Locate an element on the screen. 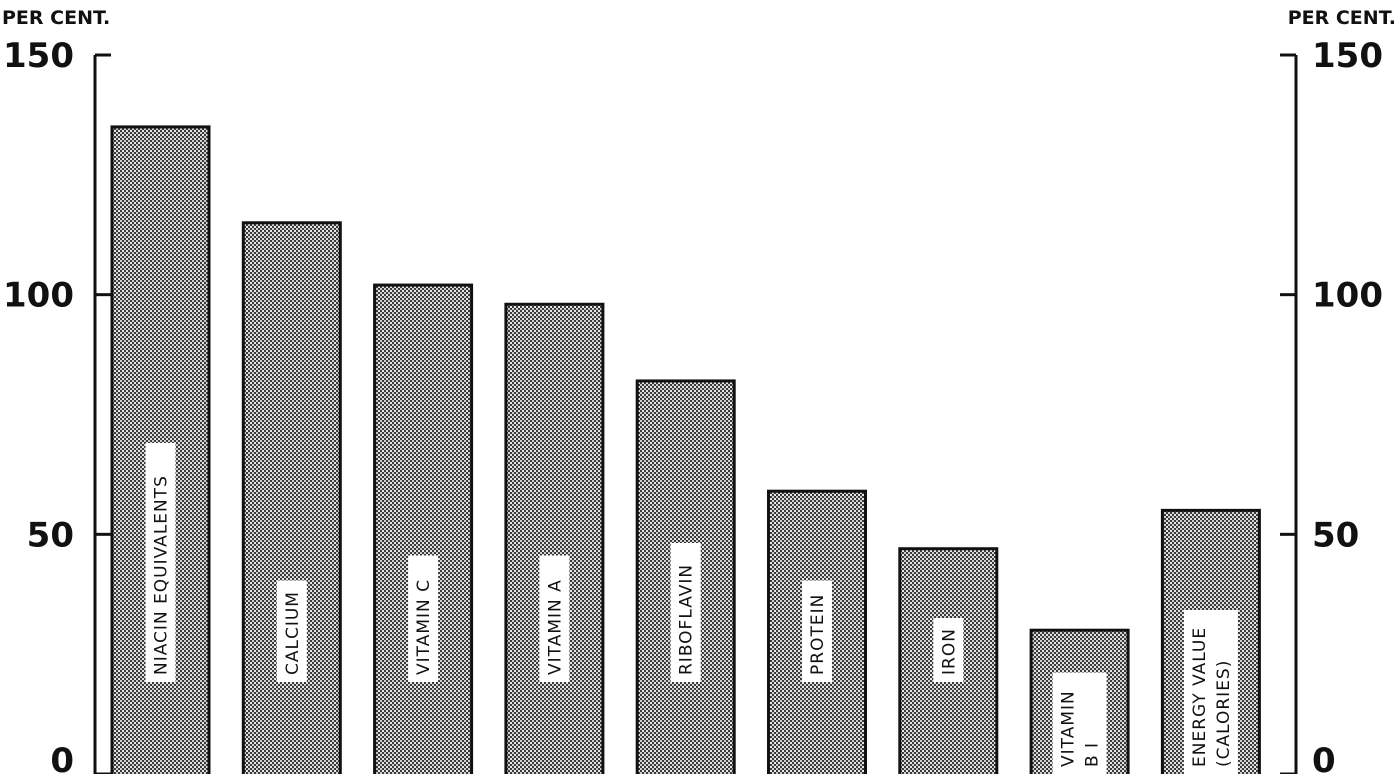 This screenshot has width=1399, height=774. left-tick-label: 0 is located at coordinates (62, 757).